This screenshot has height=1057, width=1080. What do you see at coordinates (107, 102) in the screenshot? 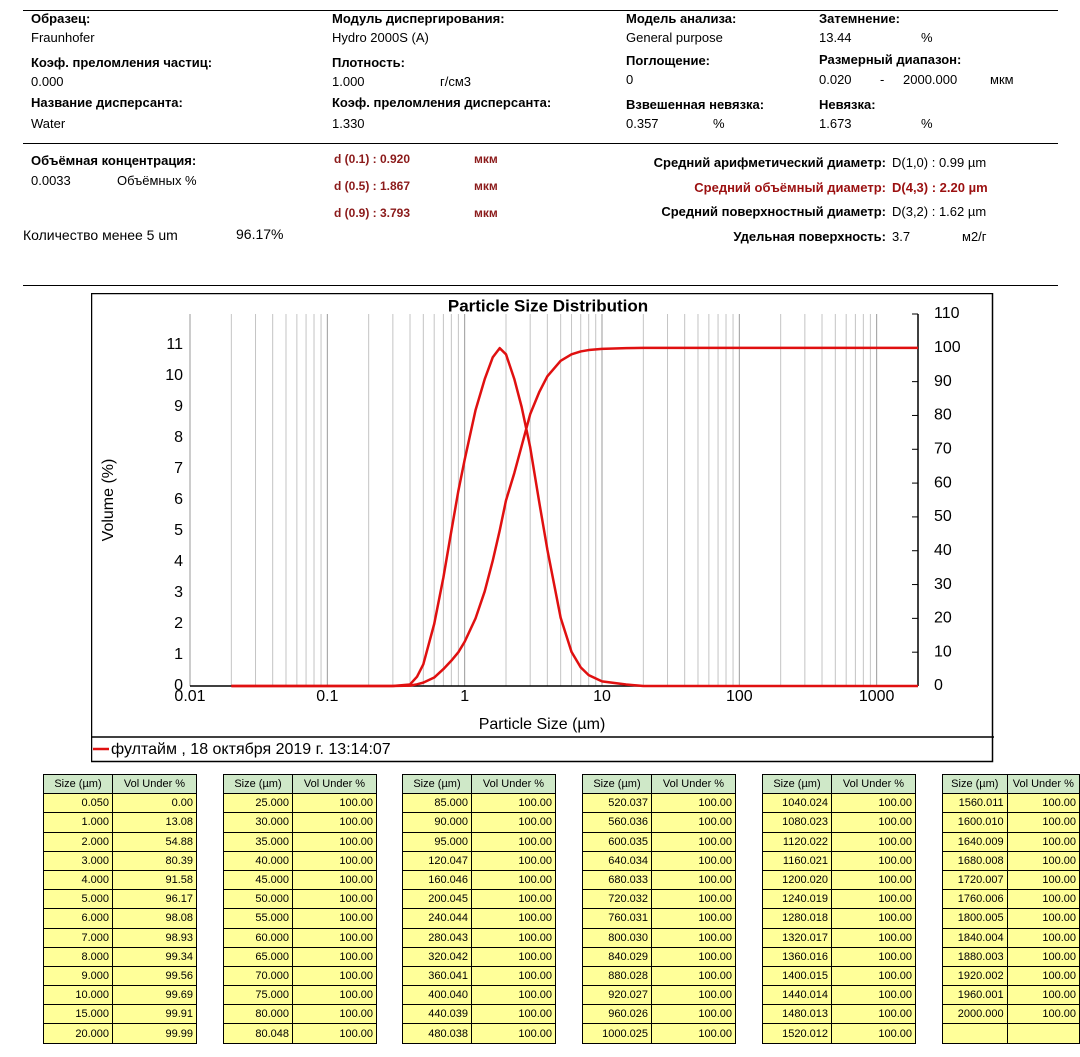
I see `field-label: Название дисперсанта:` at bounding box center [107, 102].